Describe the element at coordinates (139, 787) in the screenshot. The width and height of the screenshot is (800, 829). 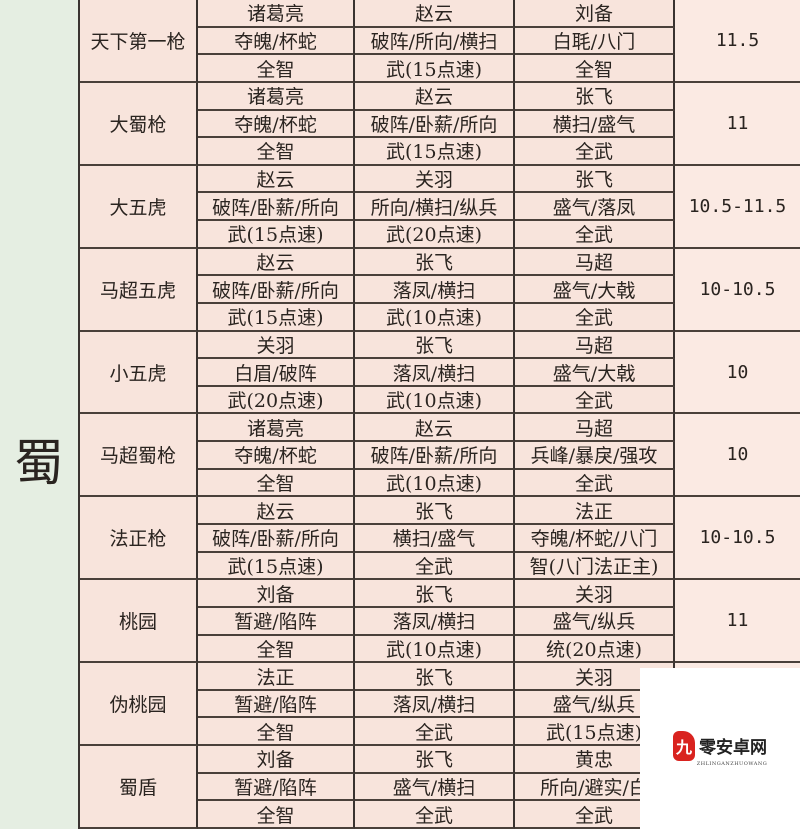
I see `lineup-name: 蜀盾` at that location.